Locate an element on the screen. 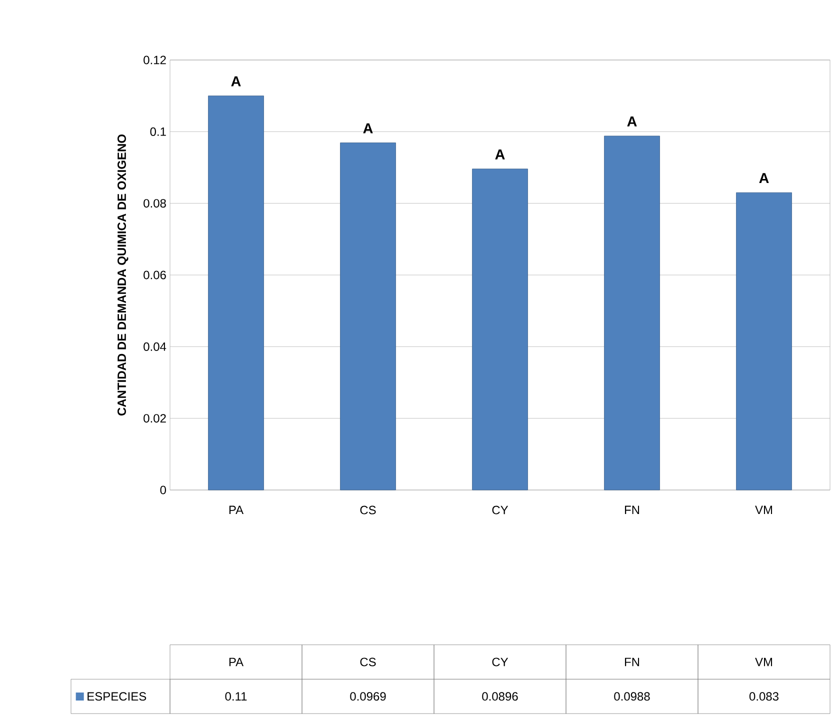  category-label: CY is located at coordinates (500, 662).